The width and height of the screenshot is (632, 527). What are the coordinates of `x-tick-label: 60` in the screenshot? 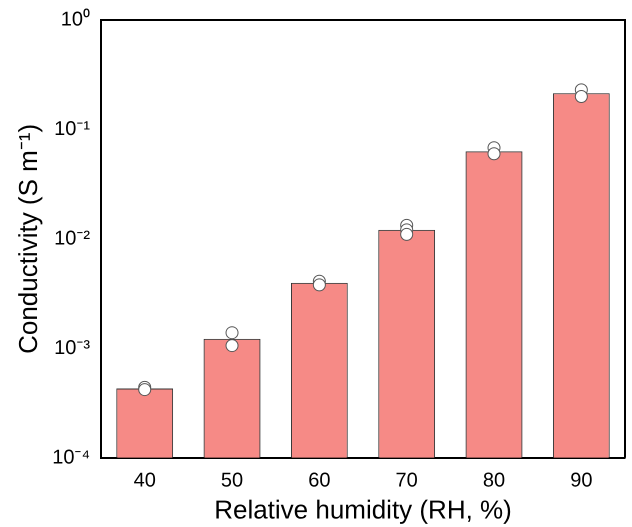 It's located at (319, 480).